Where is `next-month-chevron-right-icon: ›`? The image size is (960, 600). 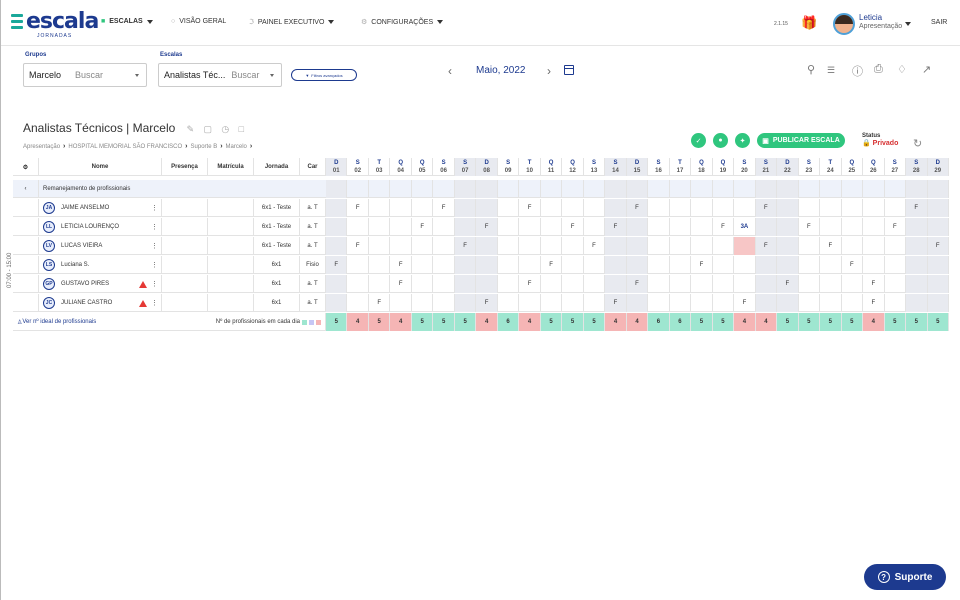 next-month-chevron-right-icon: › is located at coordinates (549, 71).